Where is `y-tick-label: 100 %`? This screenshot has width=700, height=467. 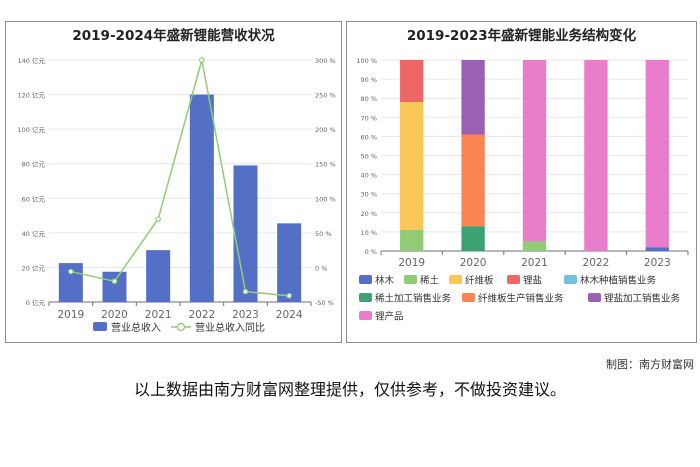 y-tick-label: 100 % is located at coordinates (366, 61).